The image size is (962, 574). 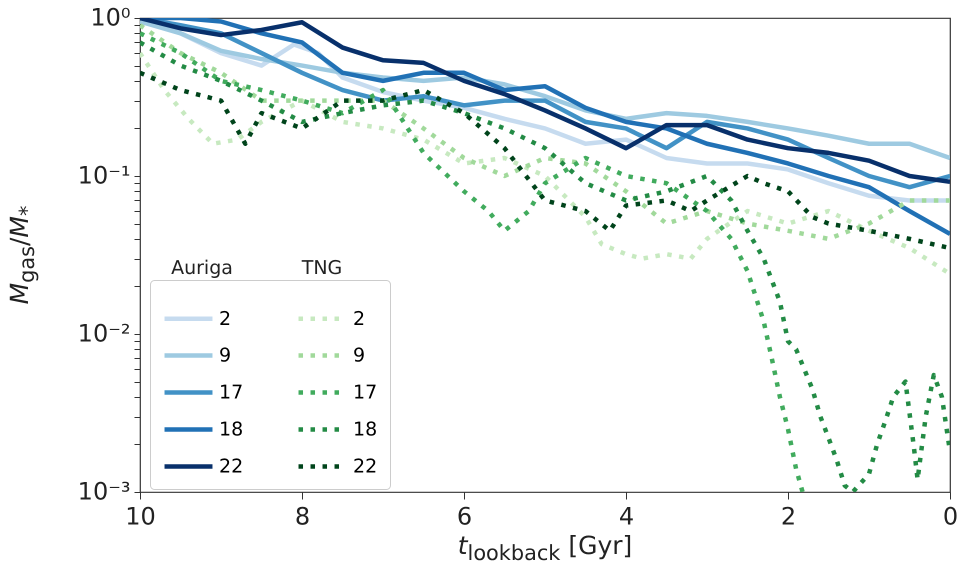 I want to click on y-tick-label: 10⁻¹, so click(x=104, y=176).